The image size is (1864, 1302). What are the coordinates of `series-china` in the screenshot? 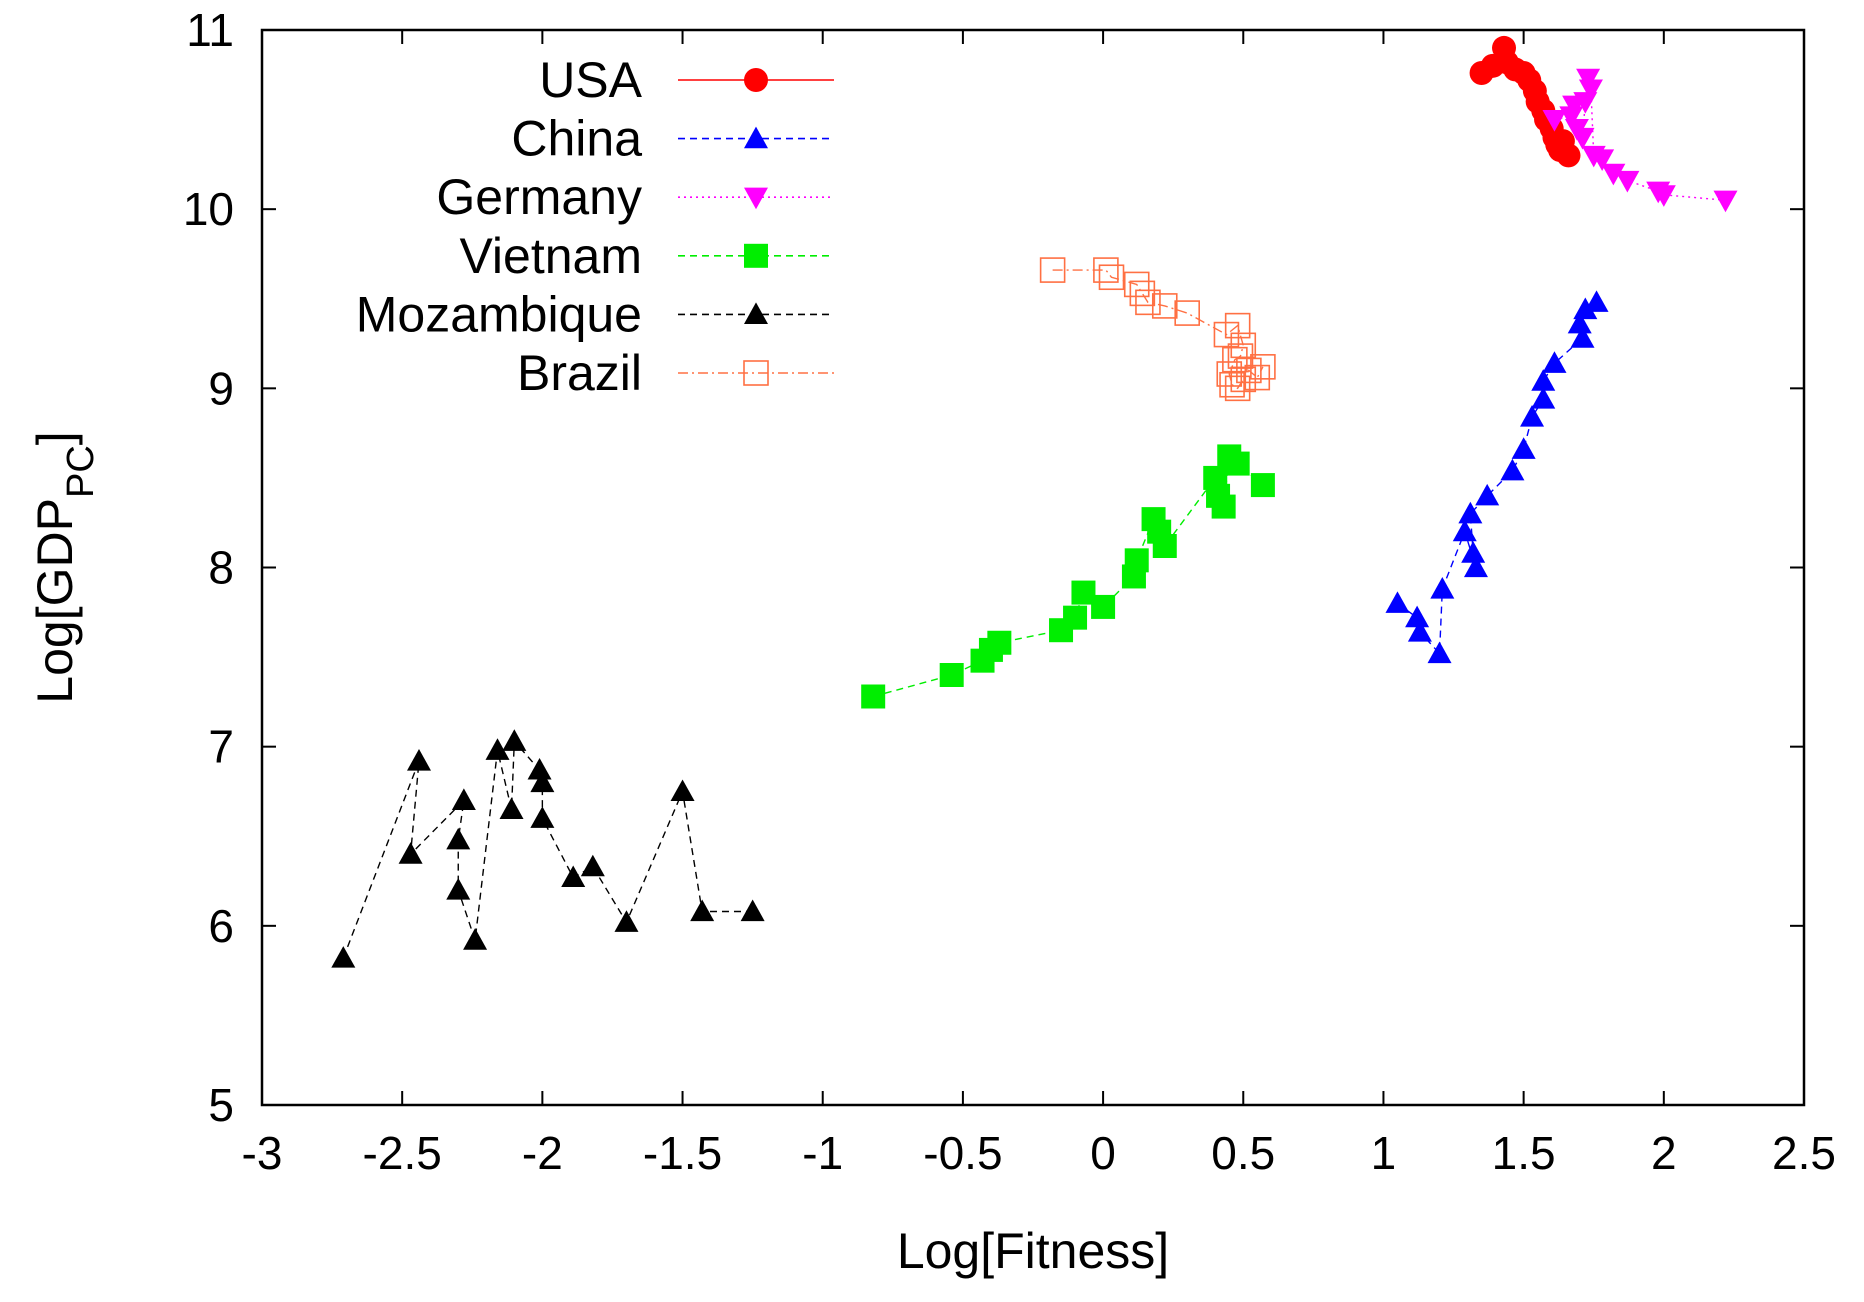 It's located at (1497, 477).